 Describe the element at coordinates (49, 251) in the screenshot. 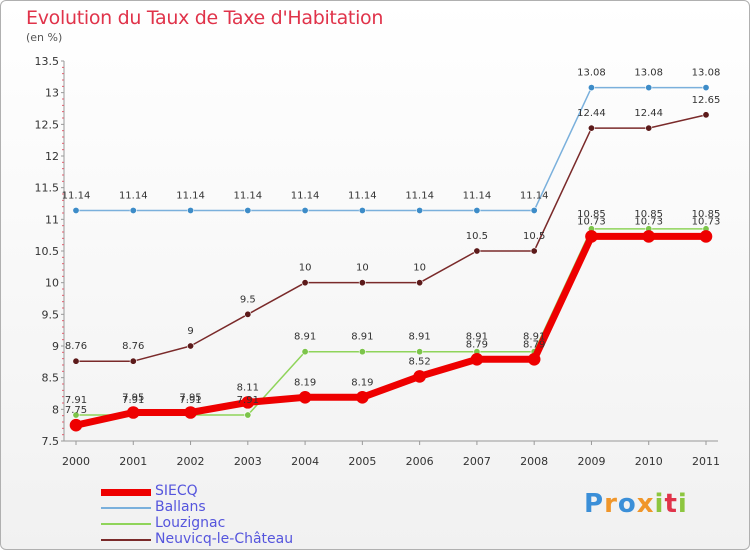

I see `y-tick: 10.5` at that location.